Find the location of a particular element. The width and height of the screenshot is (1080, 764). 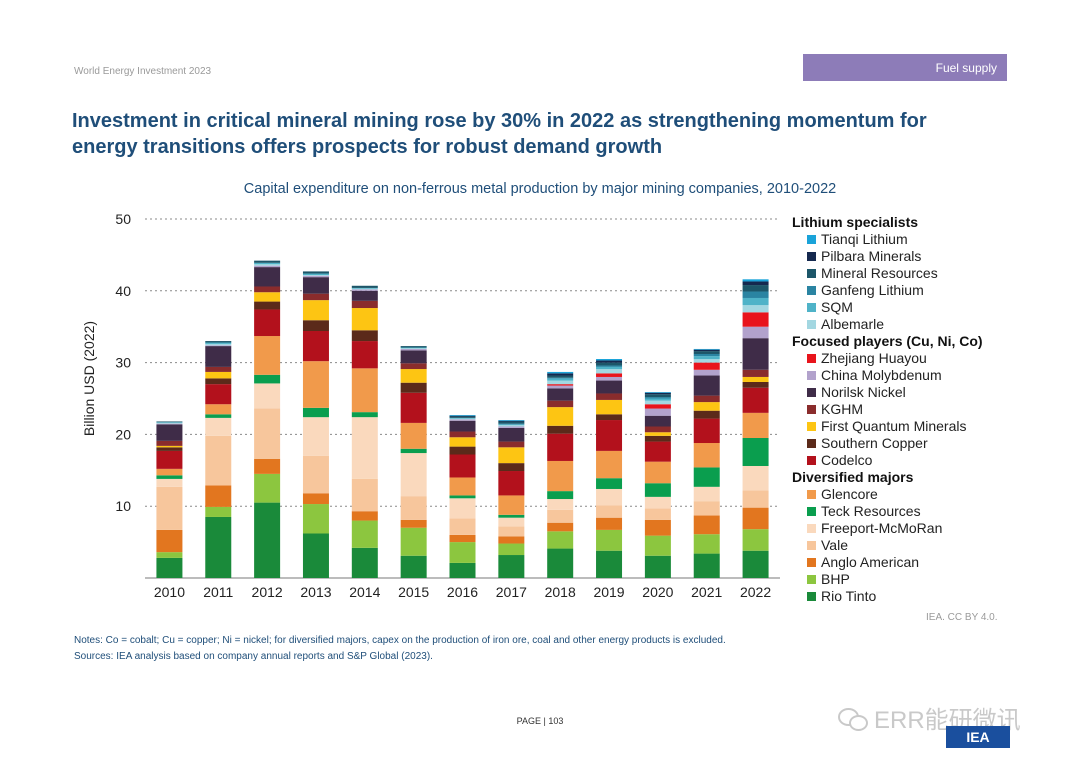

bar-segment-sqm-2019 is located at coordinates (609, 368).